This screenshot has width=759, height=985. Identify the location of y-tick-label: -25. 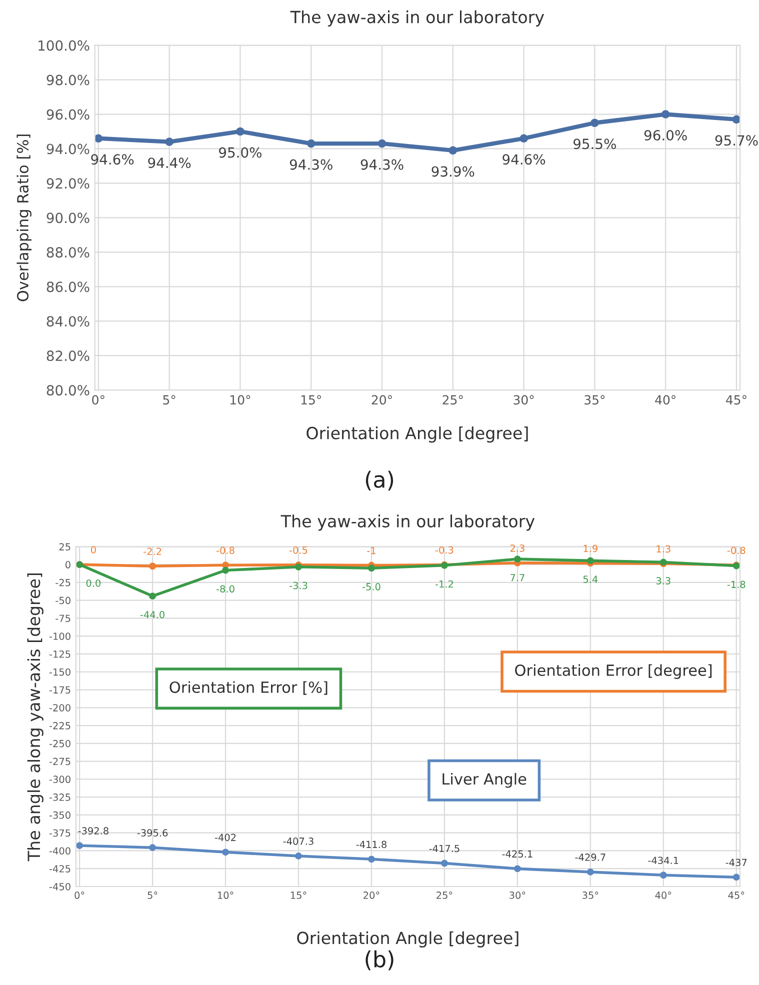
(63, 582).